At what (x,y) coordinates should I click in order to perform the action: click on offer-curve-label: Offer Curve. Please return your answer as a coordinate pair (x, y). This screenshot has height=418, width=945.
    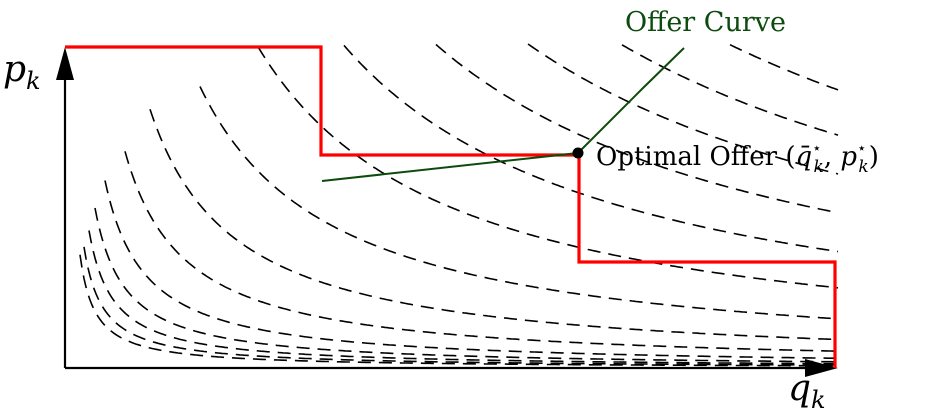
    Looking at the image, I should click on (705, 22).